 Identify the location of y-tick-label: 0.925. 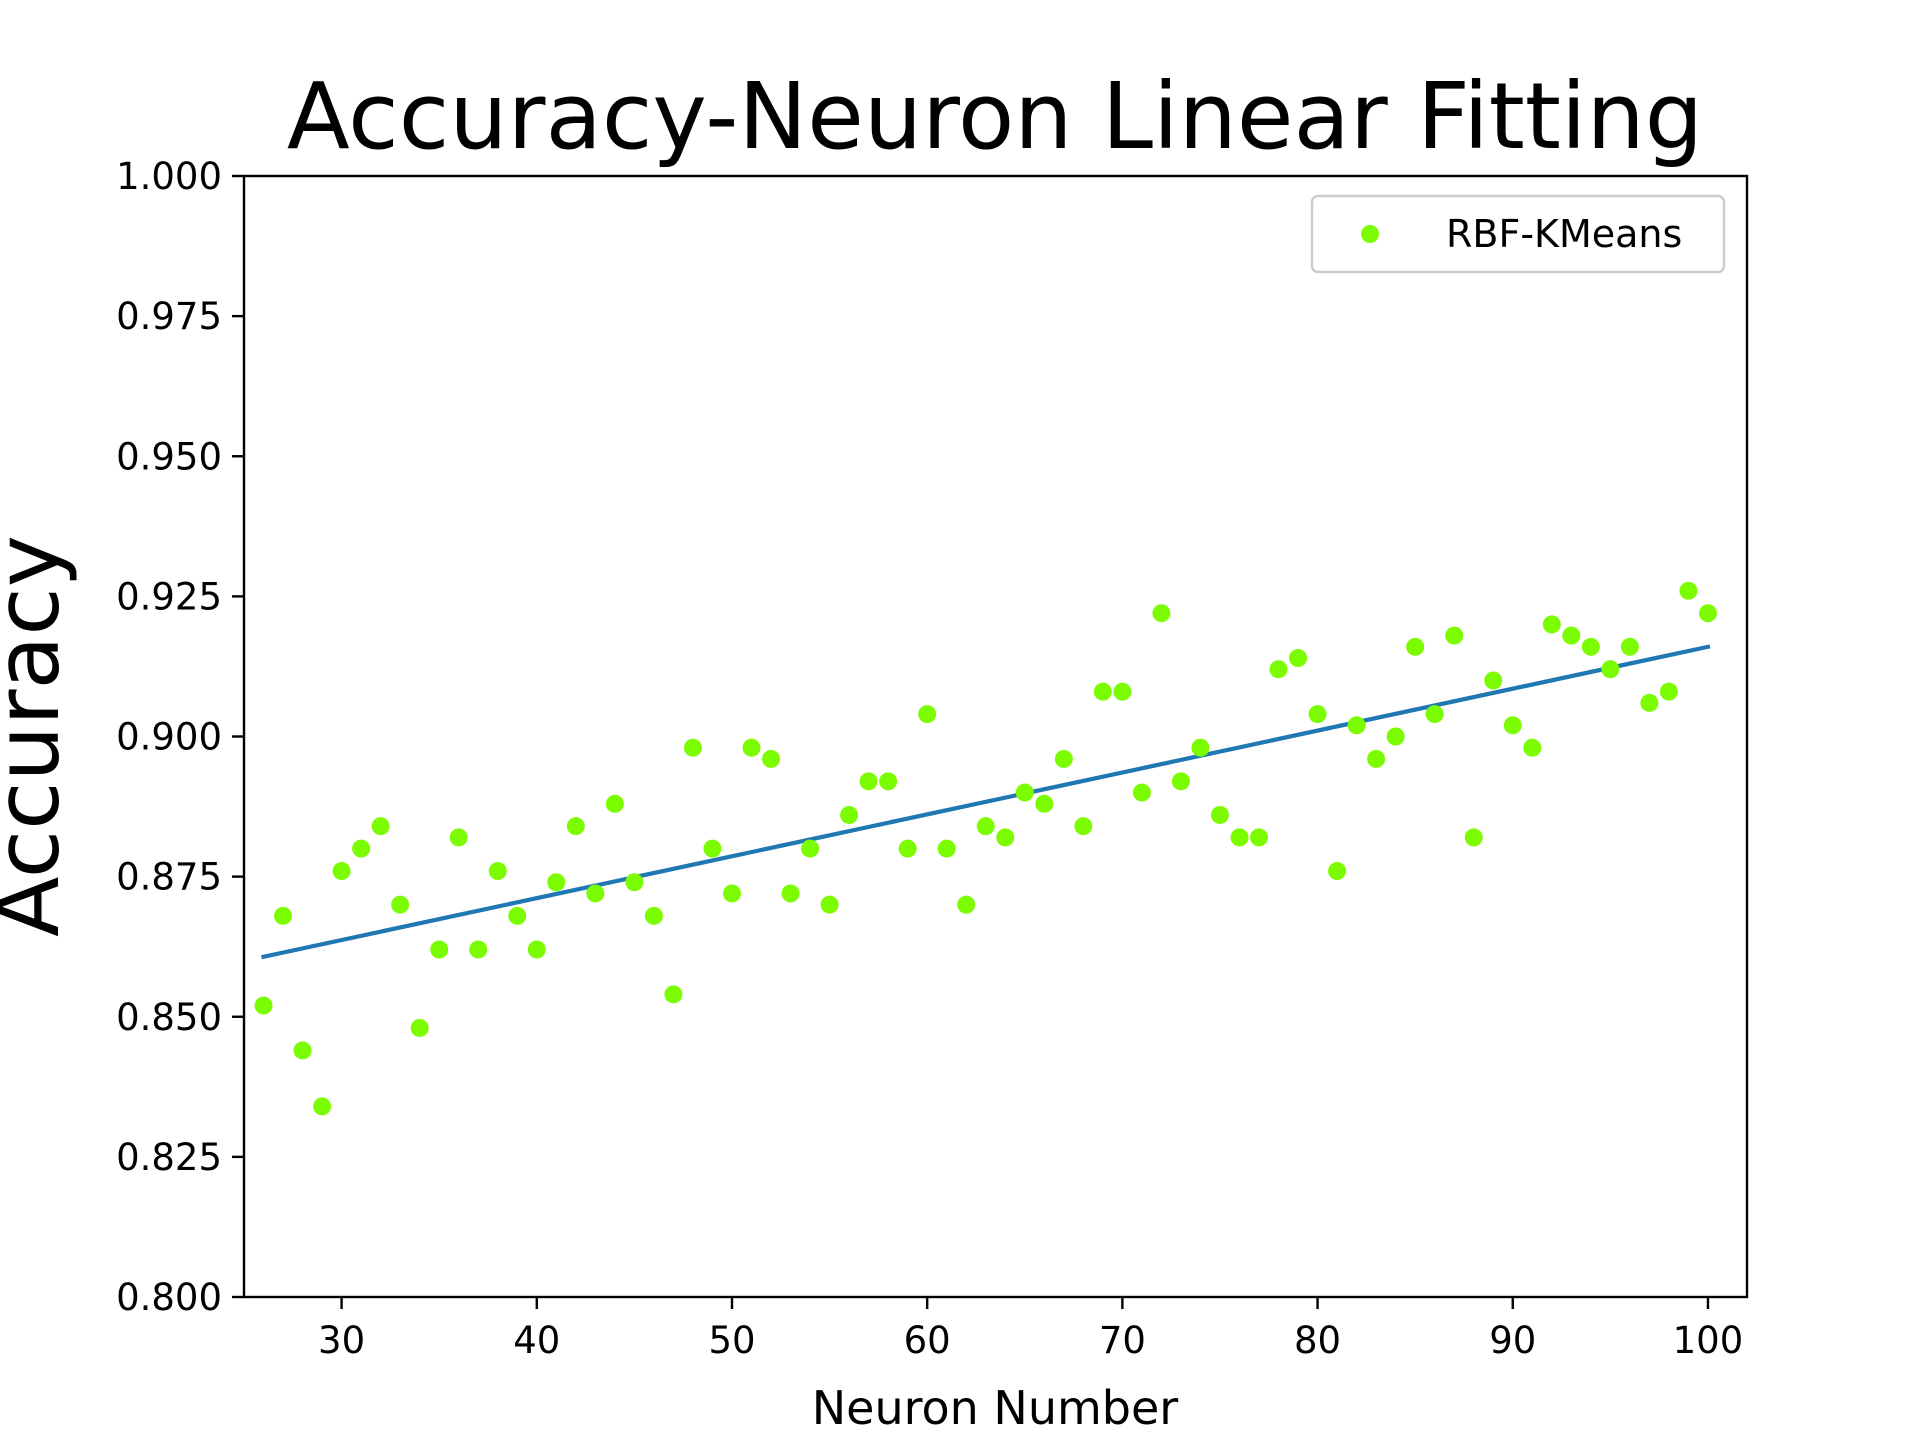
(169, 596).